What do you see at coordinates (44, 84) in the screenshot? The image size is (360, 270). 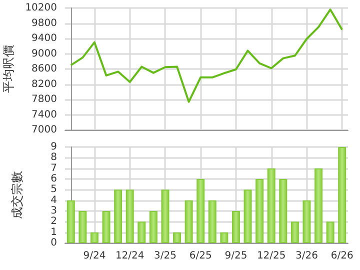 I see `y-tick-label: 8200` at bounding box center [44, 84].